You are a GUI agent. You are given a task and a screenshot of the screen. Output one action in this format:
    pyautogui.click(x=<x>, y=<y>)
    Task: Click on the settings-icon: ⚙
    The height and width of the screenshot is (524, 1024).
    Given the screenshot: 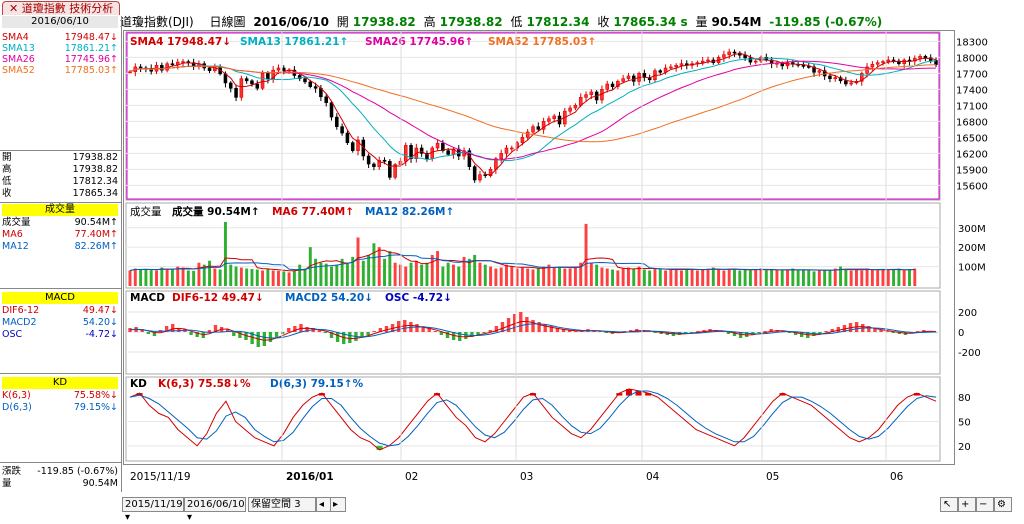 What is the action you would take?
    pyautogui.click(x=1003, y=504)
    